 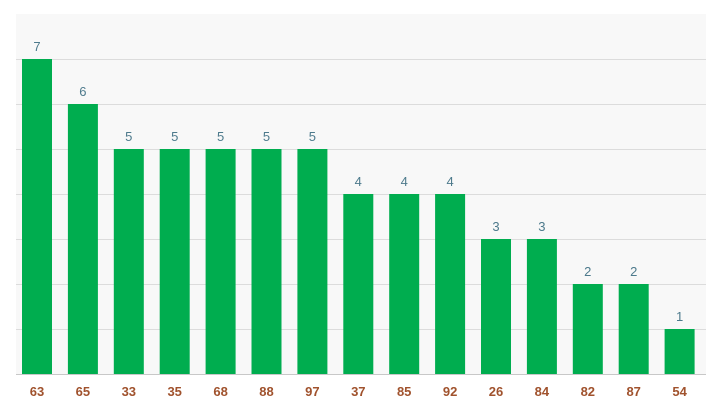 What do you see at coordinates (358, 391) in the screenshot?
I see `x-tick-label-37: 37` at bounding box center [358, 391].